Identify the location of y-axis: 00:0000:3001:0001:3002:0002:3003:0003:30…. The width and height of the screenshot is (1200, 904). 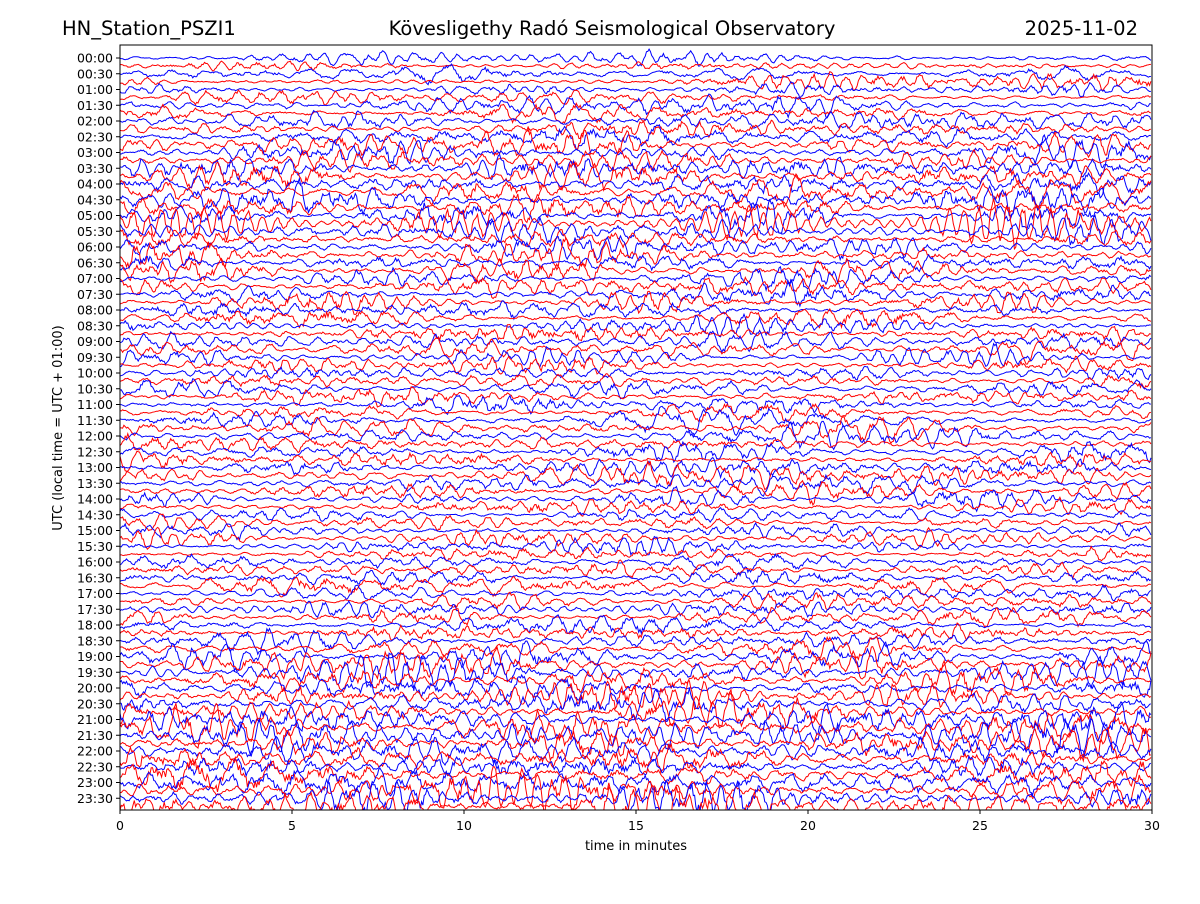
(98, 428).